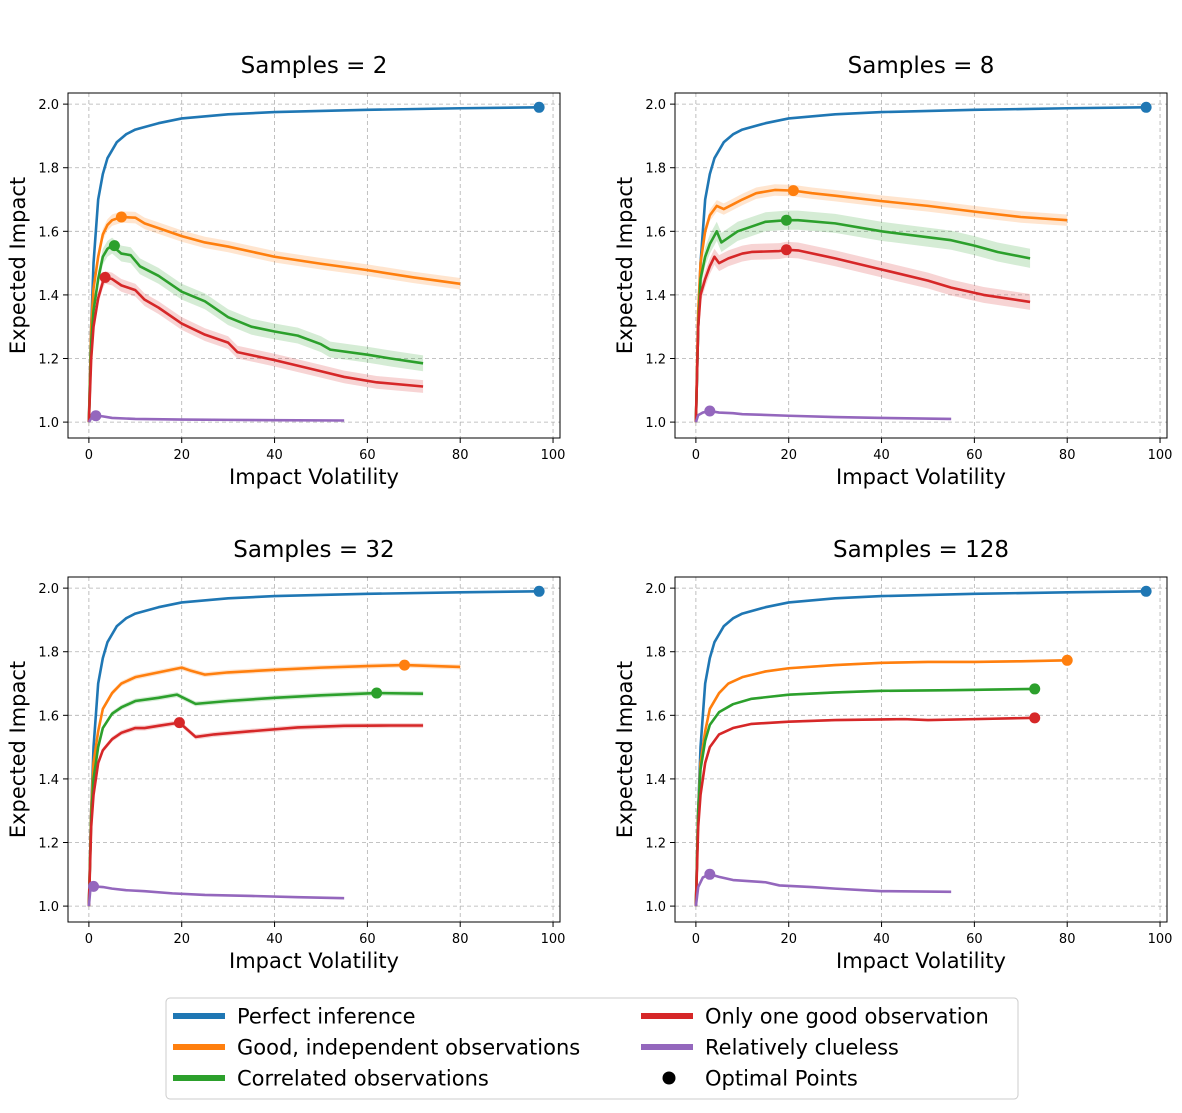 The image size is (1182, 1113). What do you see at coordinates (921, 550) in the screenshot?
I see `panel-title: Samples = 128` at bounding box center [921, 550].